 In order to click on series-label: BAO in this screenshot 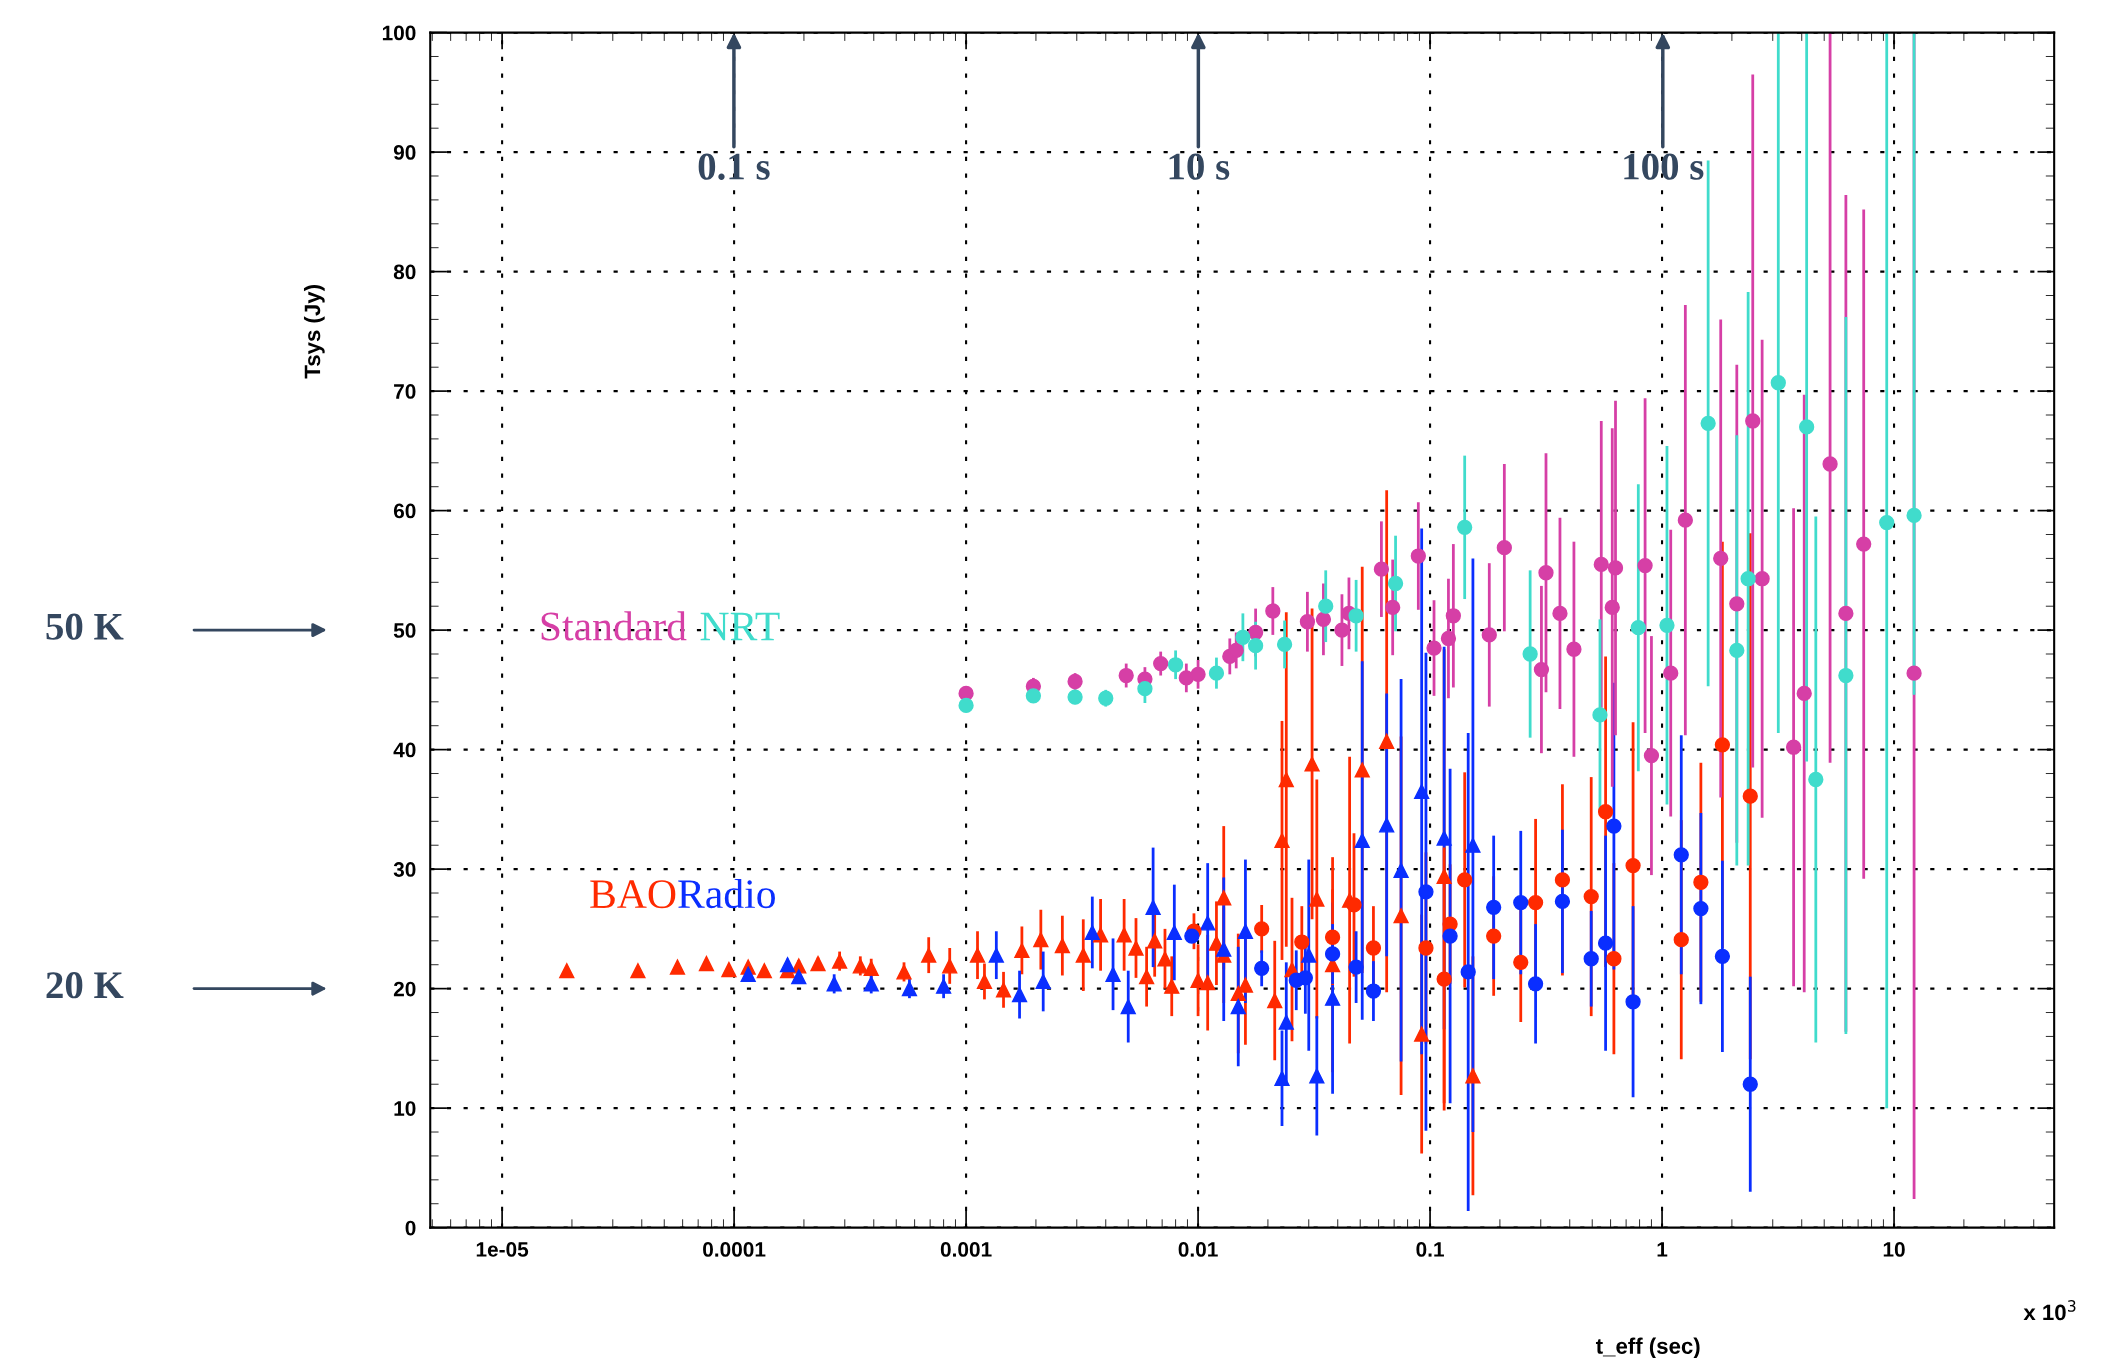, I will do `click(633, 894)`.